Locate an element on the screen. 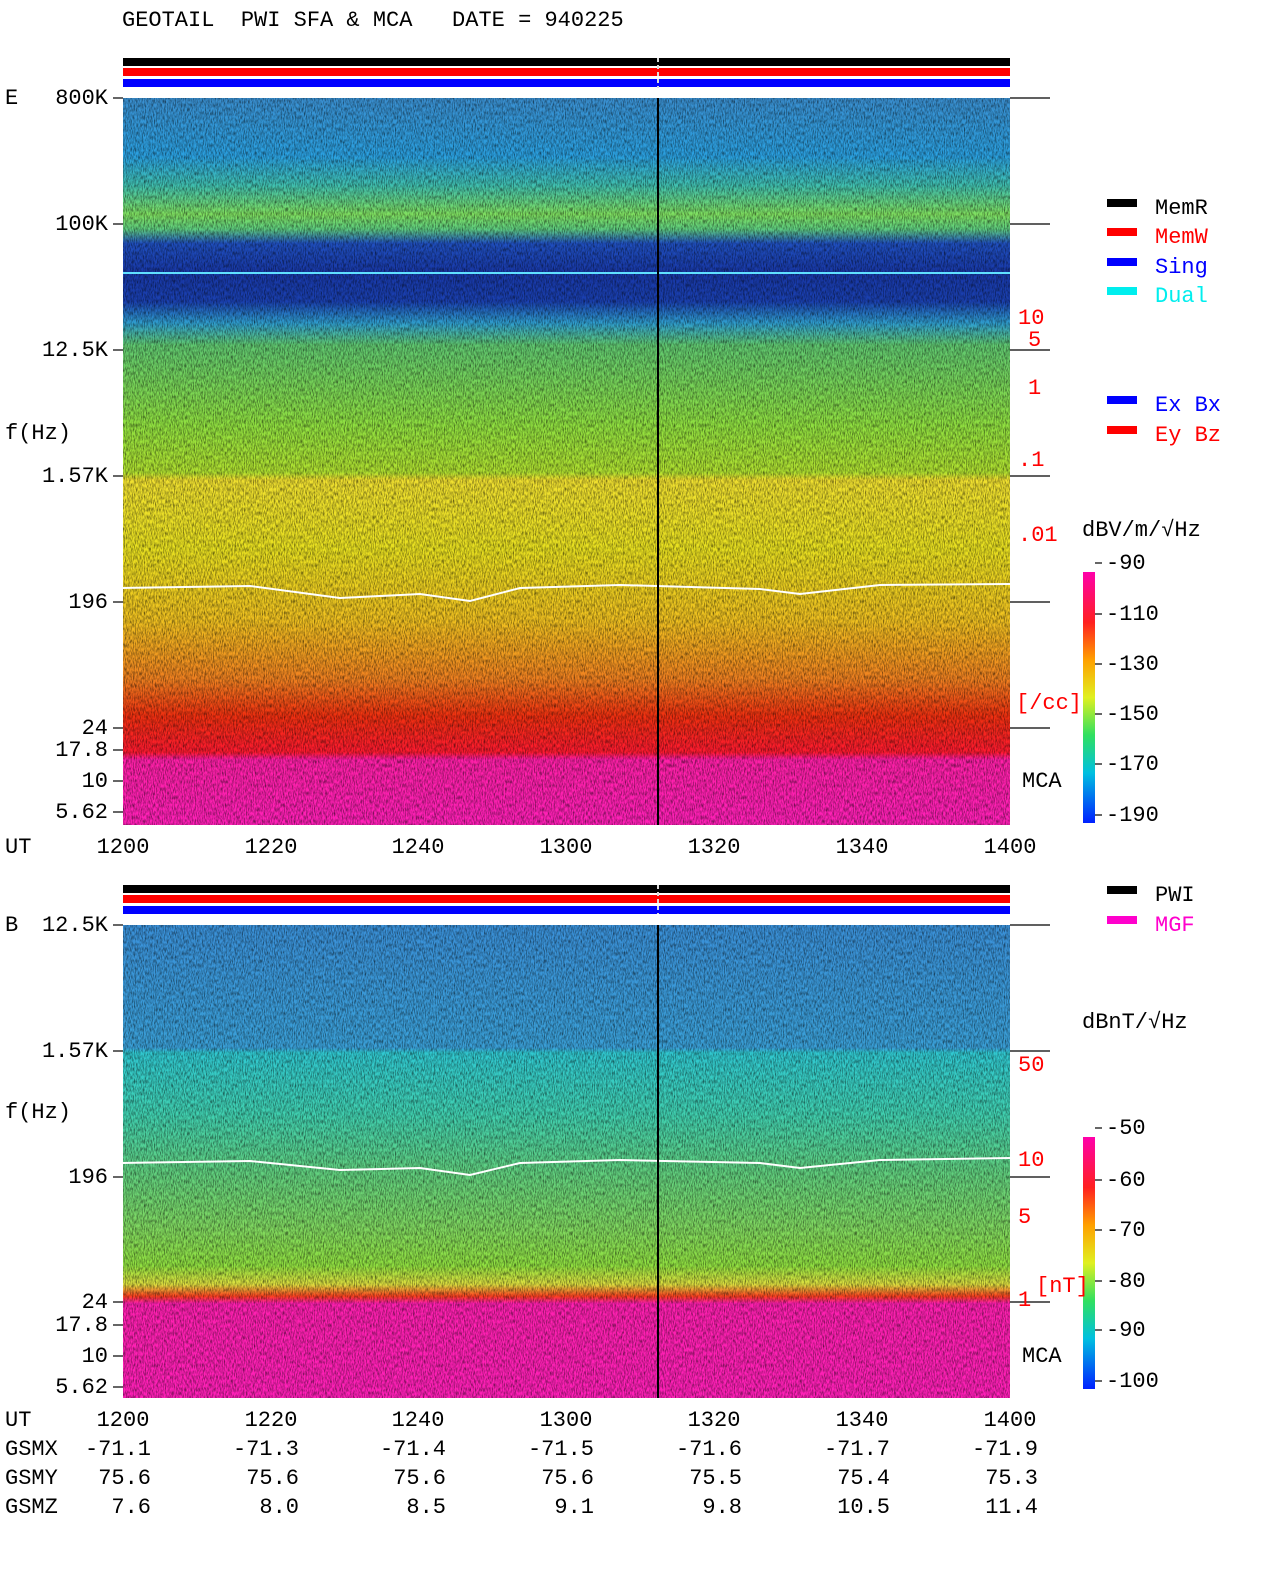  legend-label: PWI is located at coordinates (1175, 895).